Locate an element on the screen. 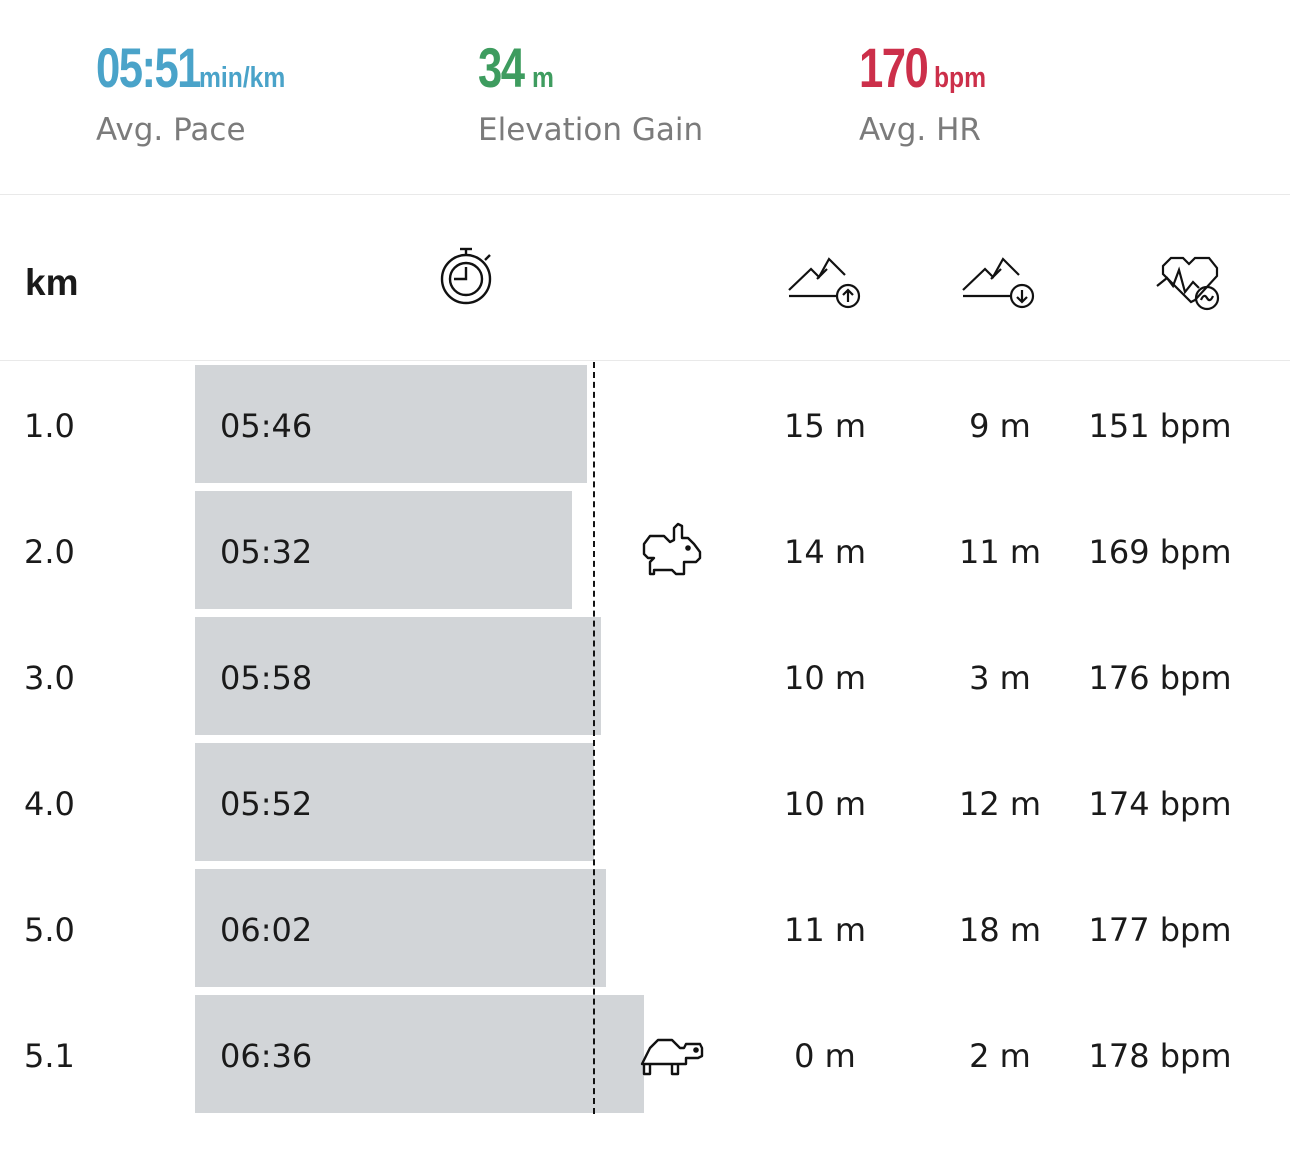 This screenshot has width=1290, height=1164. avg-hr-label: Avg. HR is located at coordinates (920, 130).